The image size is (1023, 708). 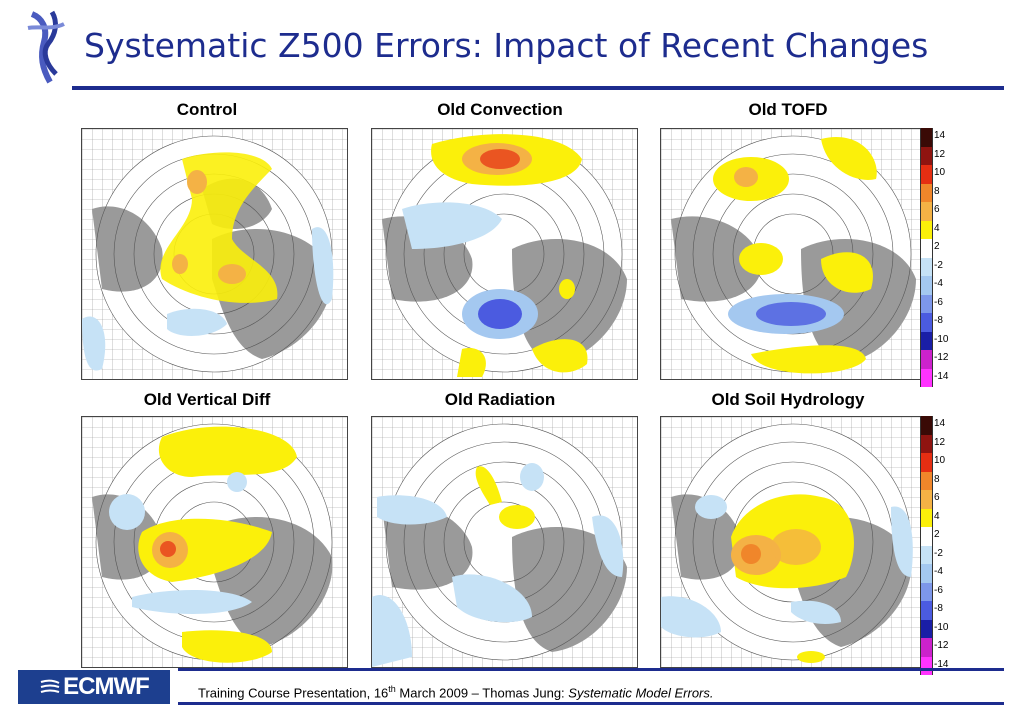 I want to click on ecmwf-logo: ECMWF, so click(x=94, y=687).